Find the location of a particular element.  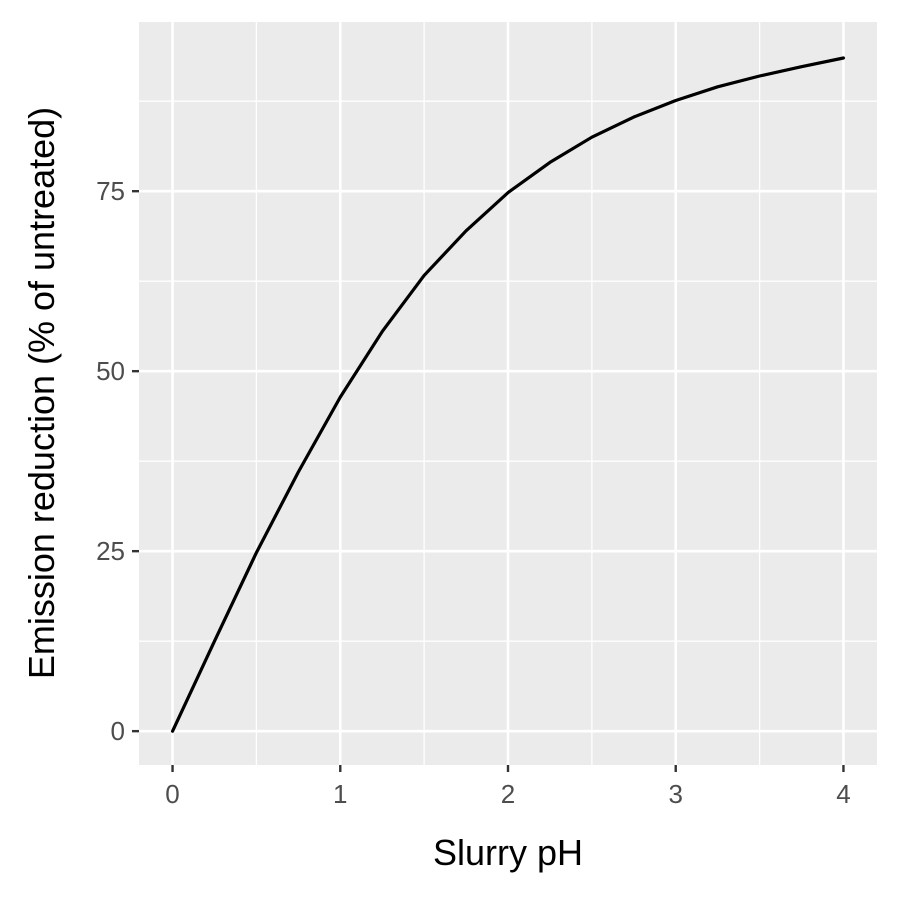

y-axis-title: Emission reduction (% of untreated) is located at coordinates (41, 393).